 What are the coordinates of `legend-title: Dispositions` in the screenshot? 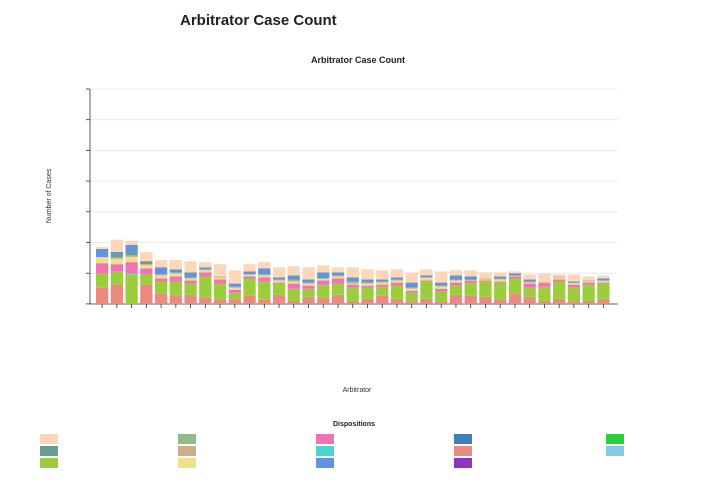 It's located at (354, 424).